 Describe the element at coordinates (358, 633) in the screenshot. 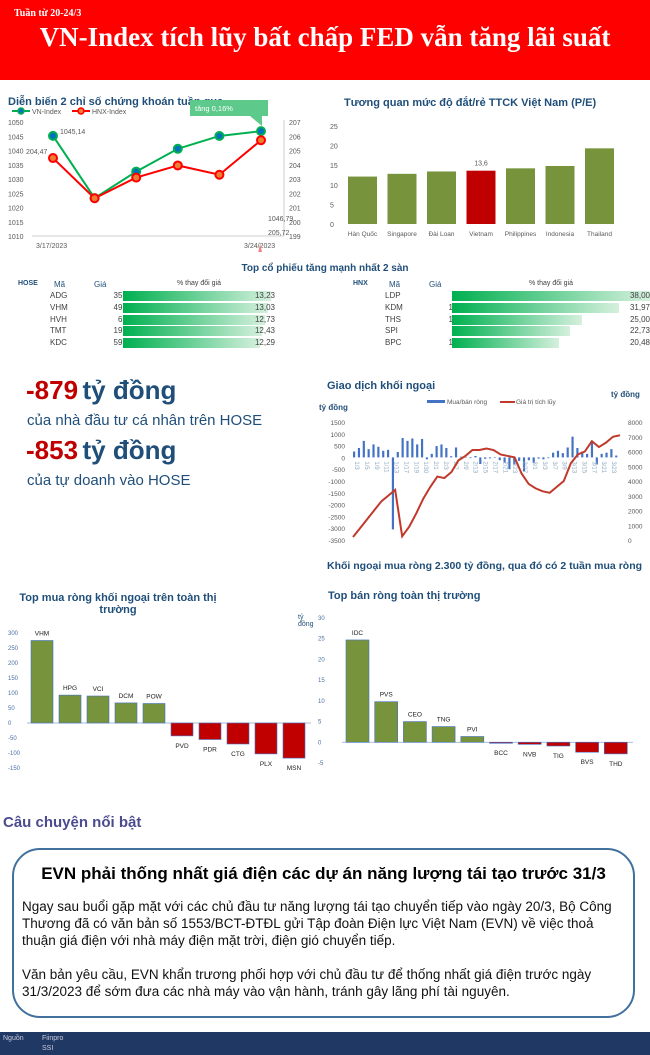

I see `svg-text: IDC` at that location.